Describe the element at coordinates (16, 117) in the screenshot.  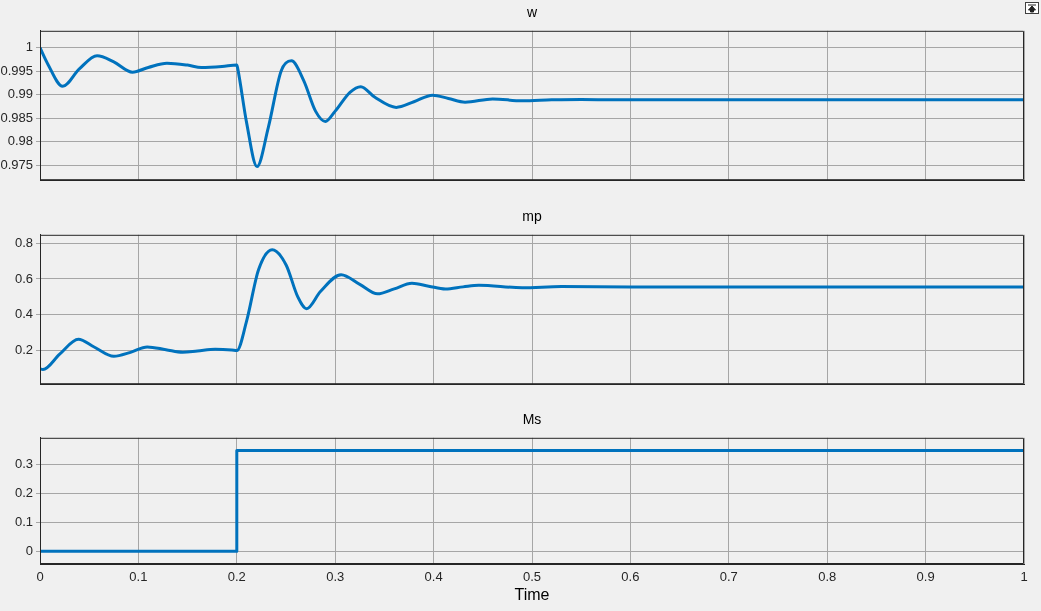
I see `y-tick-label: 0.985` at that location.